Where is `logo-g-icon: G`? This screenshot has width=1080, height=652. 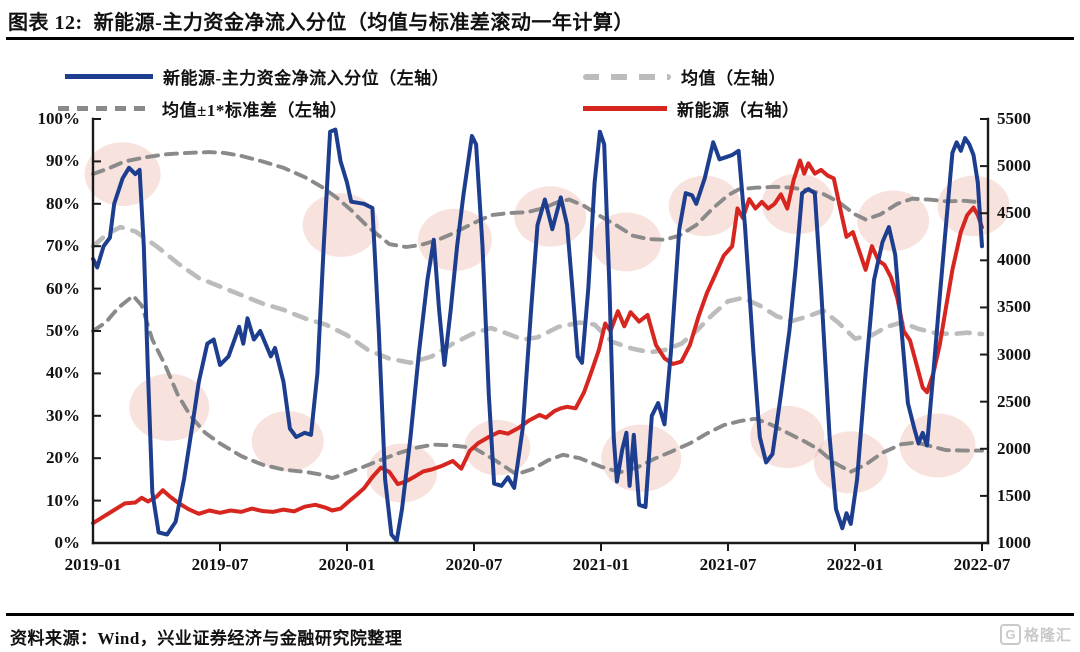 logo-g-icon: G is located at coordinates (1010, 634).